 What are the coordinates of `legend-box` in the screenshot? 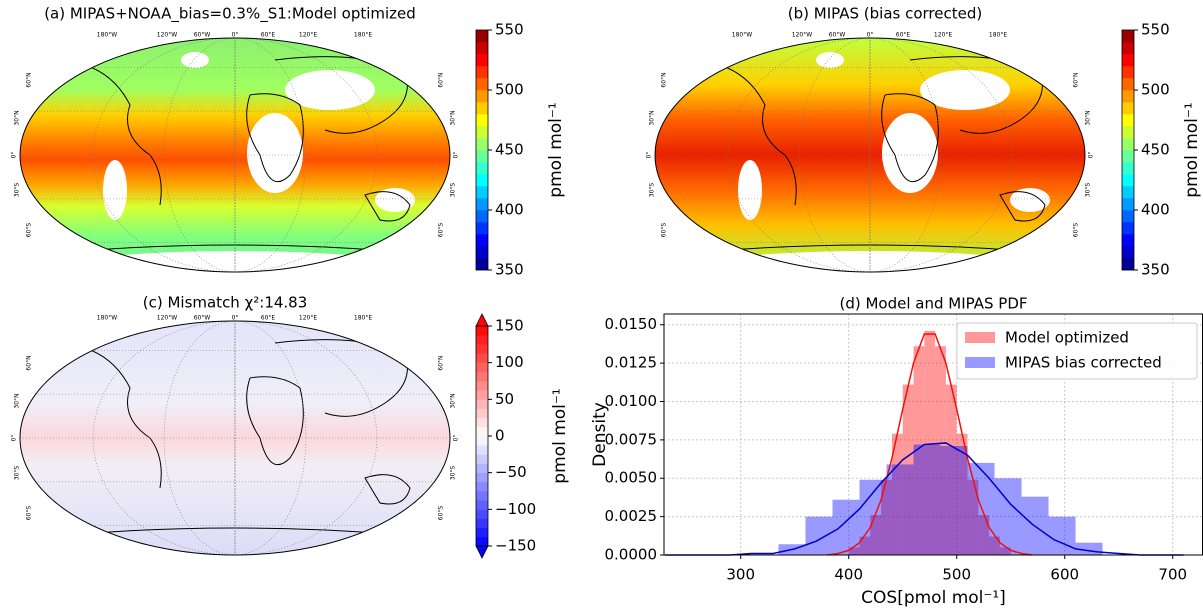 It's located at (1077, 351).